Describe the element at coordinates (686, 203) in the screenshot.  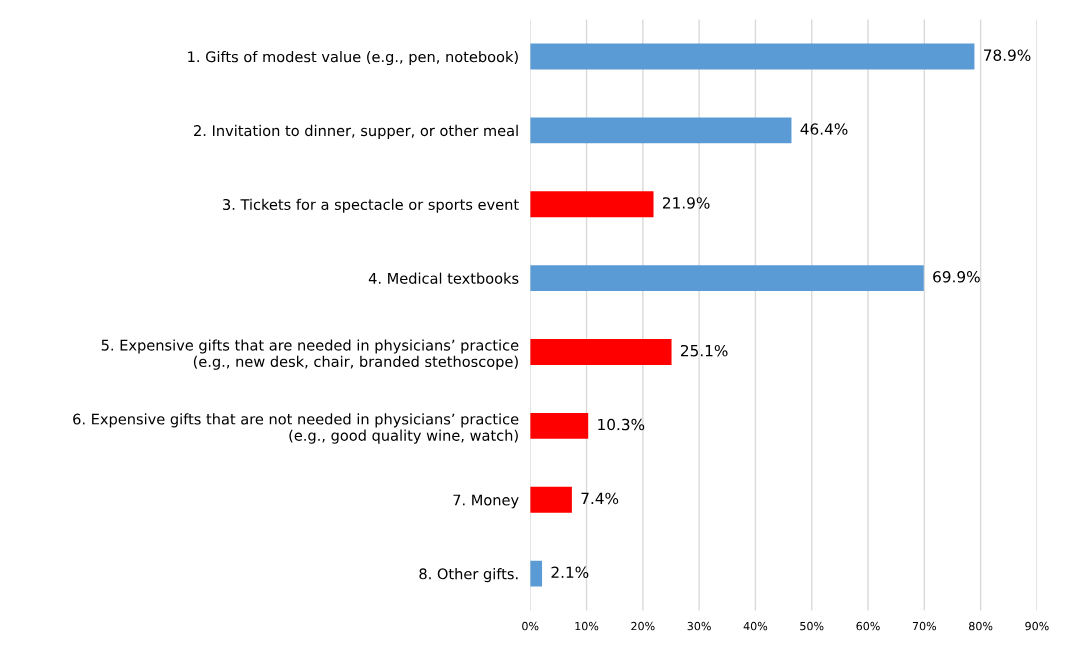
I see `data-label: 21.9%` at that location.